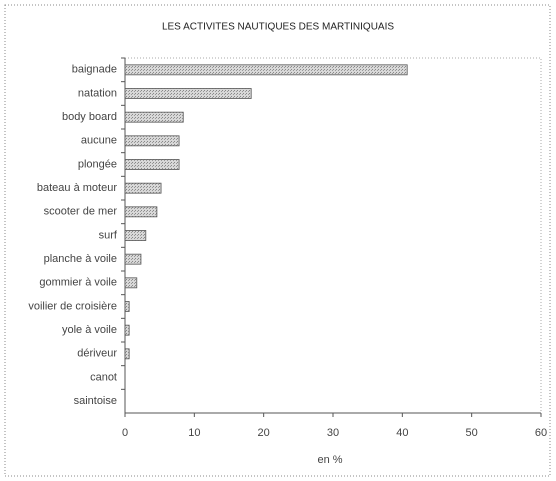 The width and height of the screenshot is (556, 481). I want to click on x-tick-label: 50, so click(472, 433).